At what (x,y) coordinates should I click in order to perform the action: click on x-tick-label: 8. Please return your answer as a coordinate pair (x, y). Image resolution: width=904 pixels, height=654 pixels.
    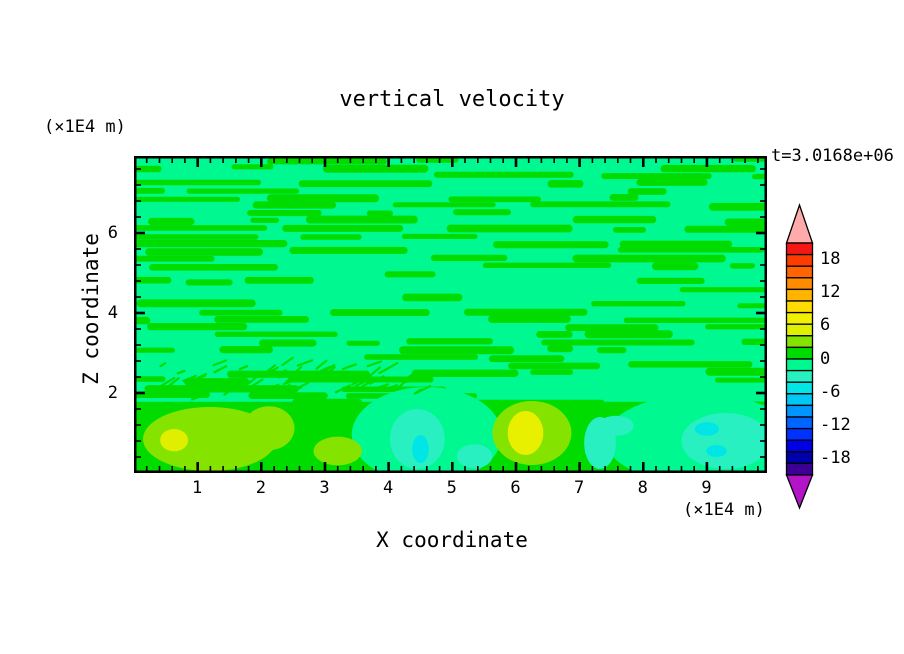
    Looking at the image, I should click on (642, 488).